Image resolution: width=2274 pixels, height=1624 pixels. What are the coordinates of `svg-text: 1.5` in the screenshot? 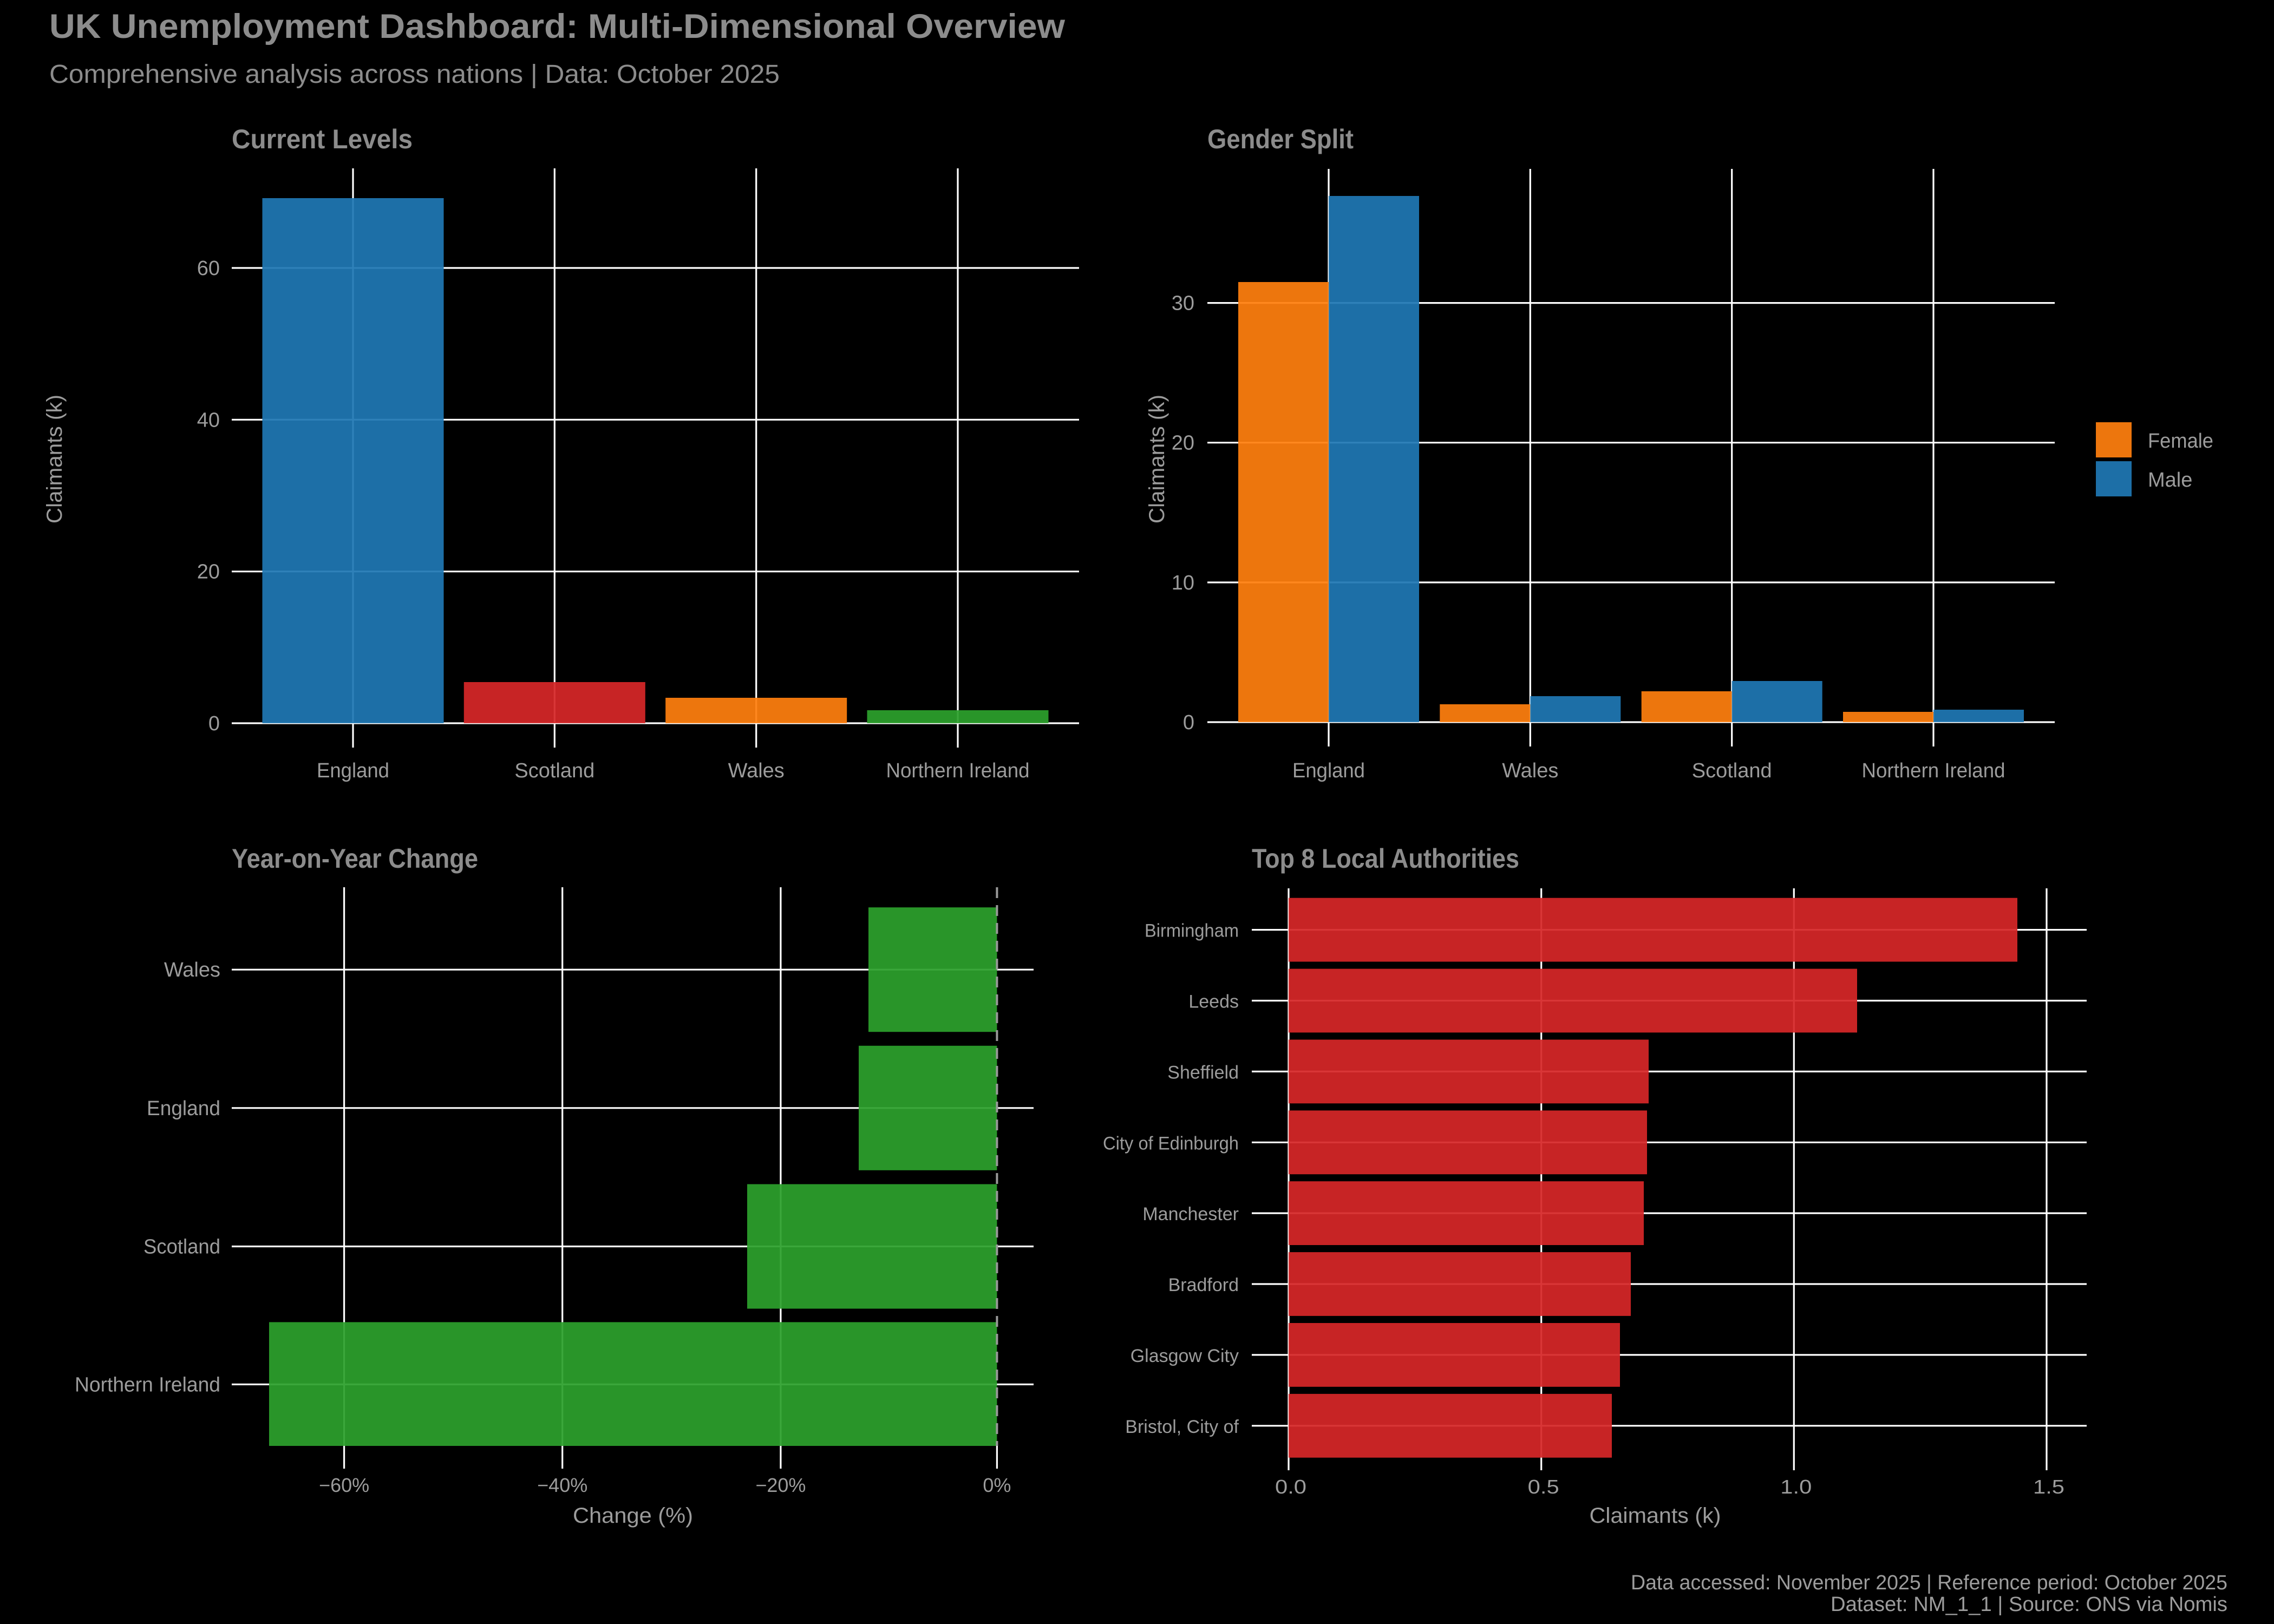 It's located at (2049, 1487).